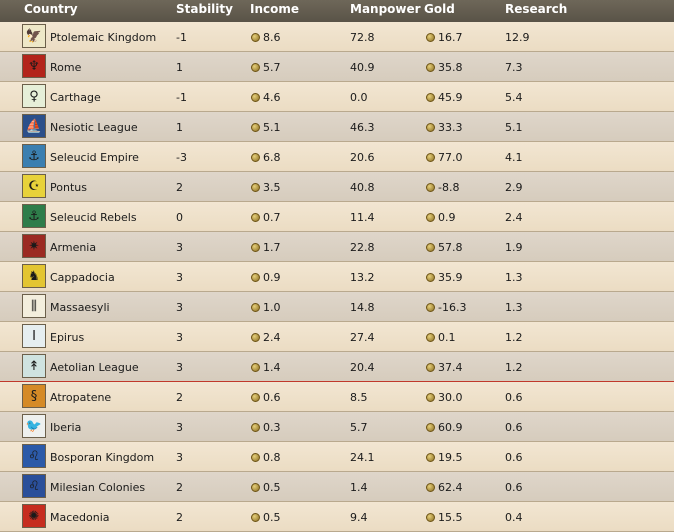 The height and width of the screenshot is (532, 674). Describe the element at coordinates (514, 427) in the screenshot. I see `research-cell-value: 0.6` at that location.